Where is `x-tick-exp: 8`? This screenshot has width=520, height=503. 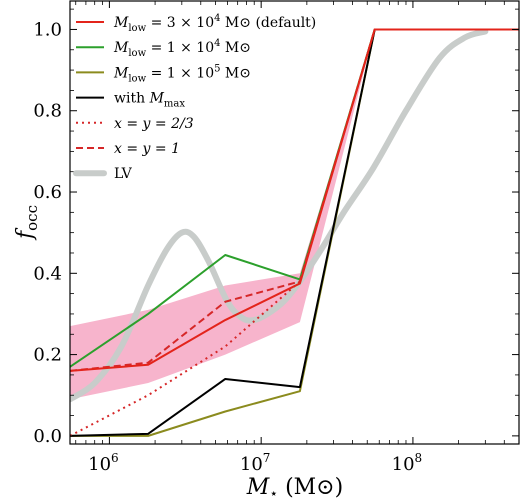 x-tick-exp: 8 is located at coordinates (419, 458).